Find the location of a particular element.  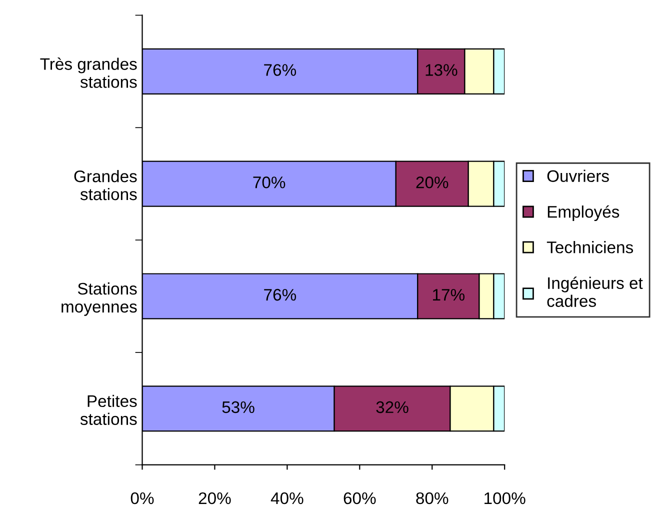

data-label: 70% is located at coordinates (269, 182).